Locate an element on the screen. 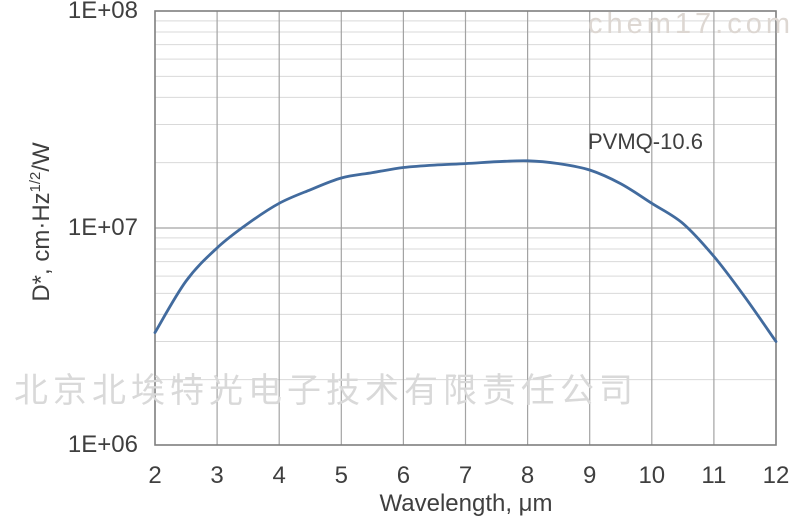 The width and height of the screenshot is (800, 520). y-tick-label: 1E+07 is located at coordinates (102, 227).